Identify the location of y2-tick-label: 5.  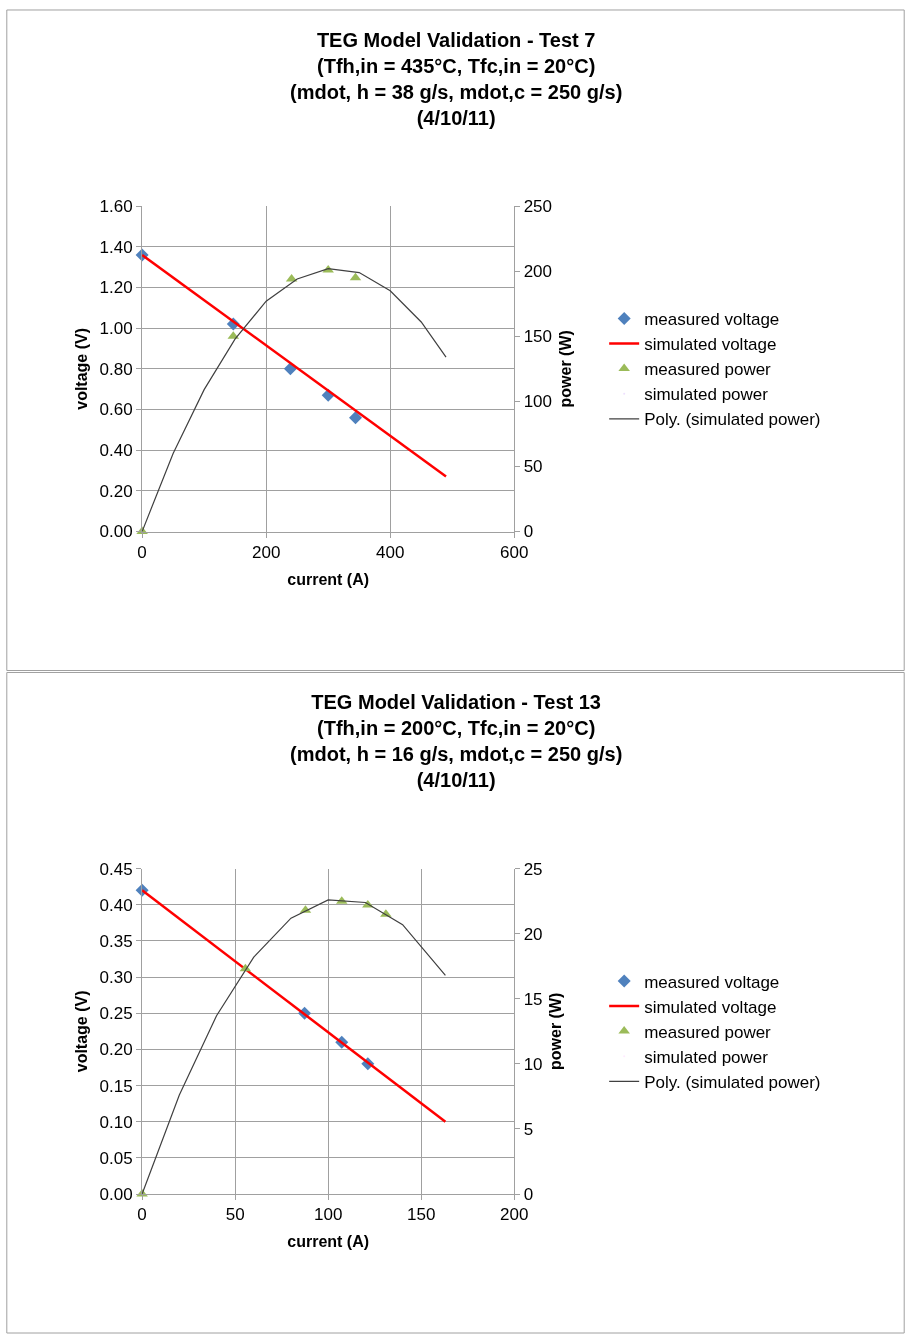
(528, 1129).